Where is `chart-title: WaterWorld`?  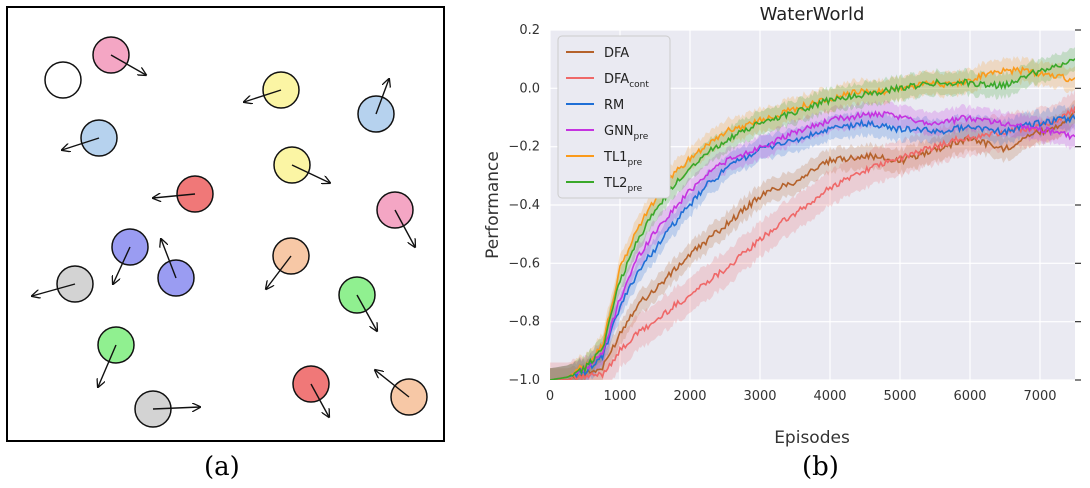 chart-title: WaterWorld is located at coordinates (812, 14).